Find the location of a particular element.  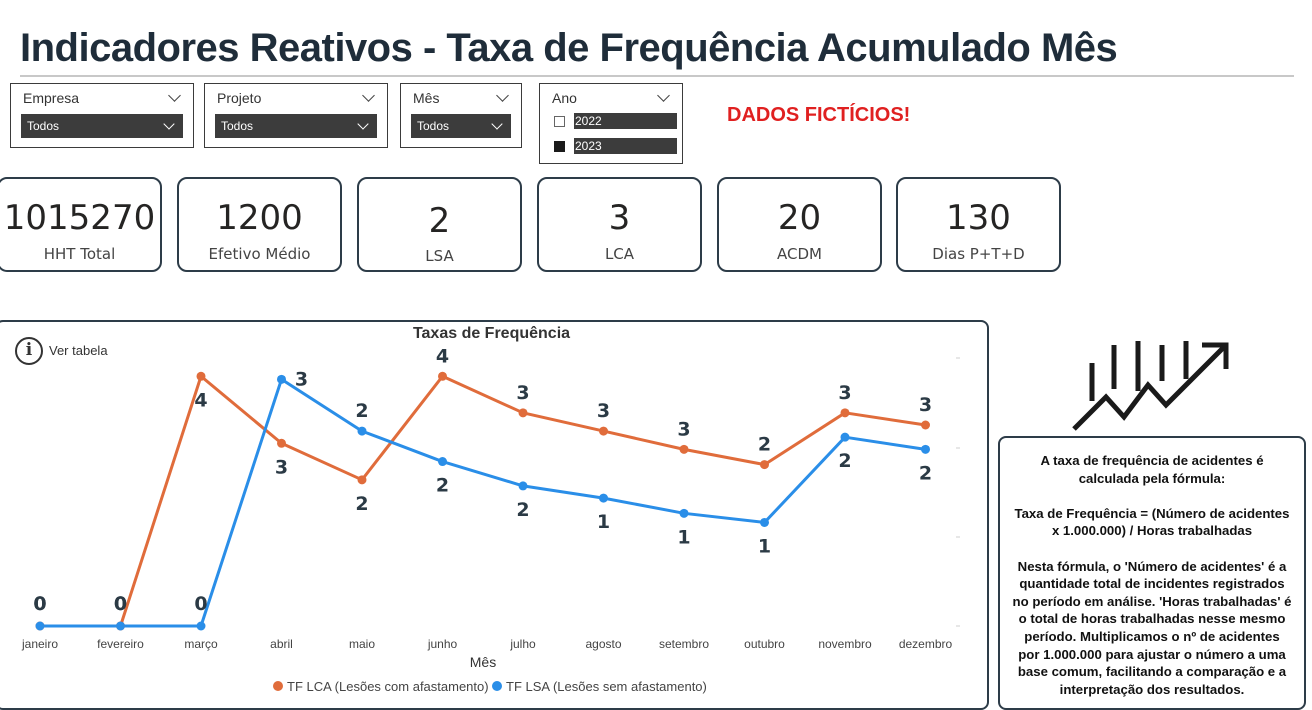

empresa-slicer: Empresa Todos is located at coordinates (102, 115).